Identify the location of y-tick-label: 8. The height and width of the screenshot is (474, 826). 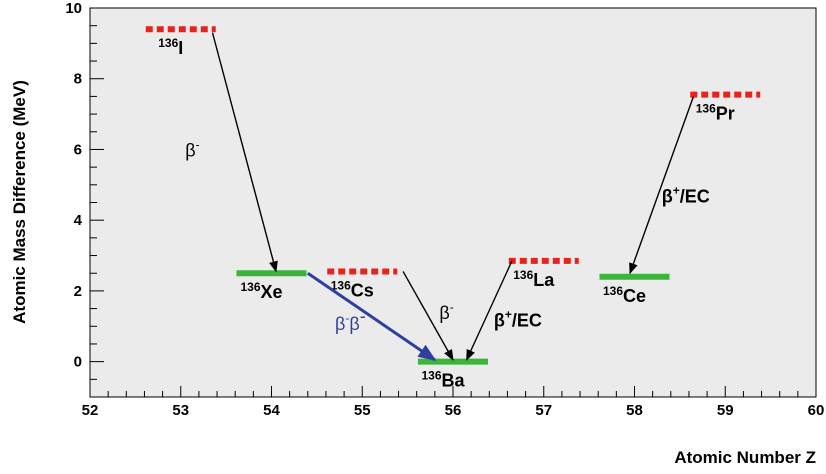
(78, 79).